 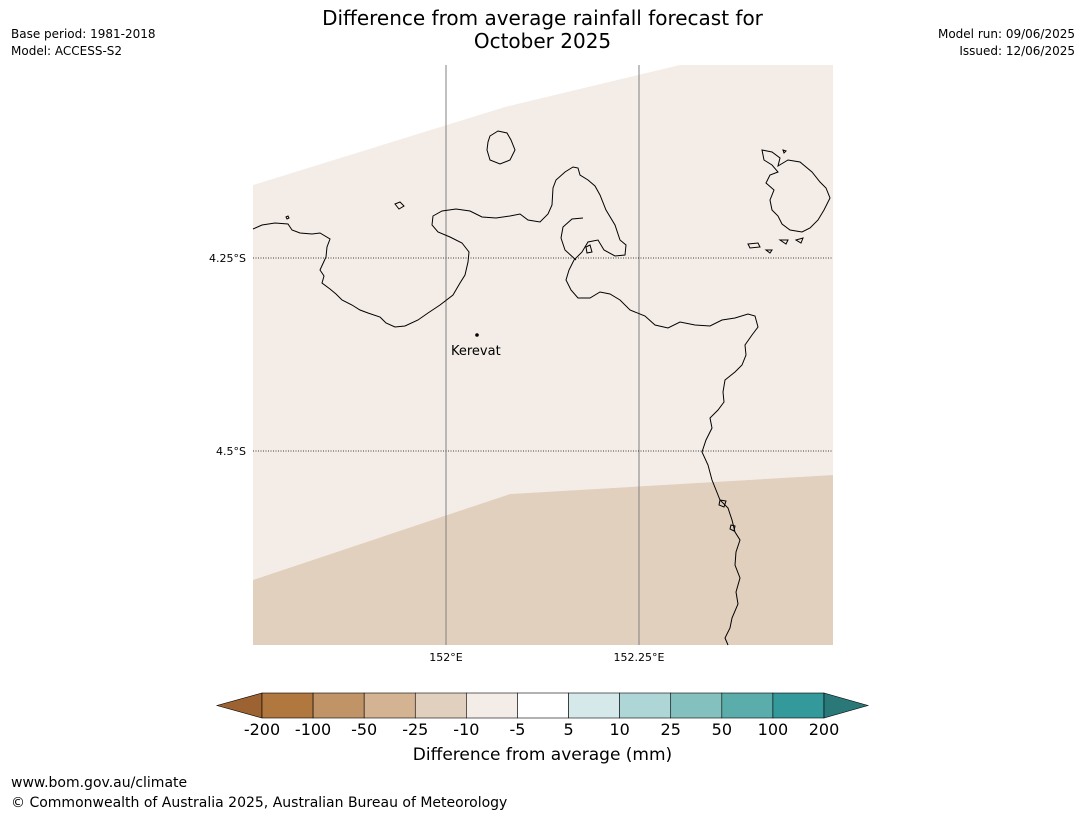 What do you see at coordinates (415, 729) in the screenshot?
I see `colorbar-tick-label: -25` at bounding box center [415, 729].